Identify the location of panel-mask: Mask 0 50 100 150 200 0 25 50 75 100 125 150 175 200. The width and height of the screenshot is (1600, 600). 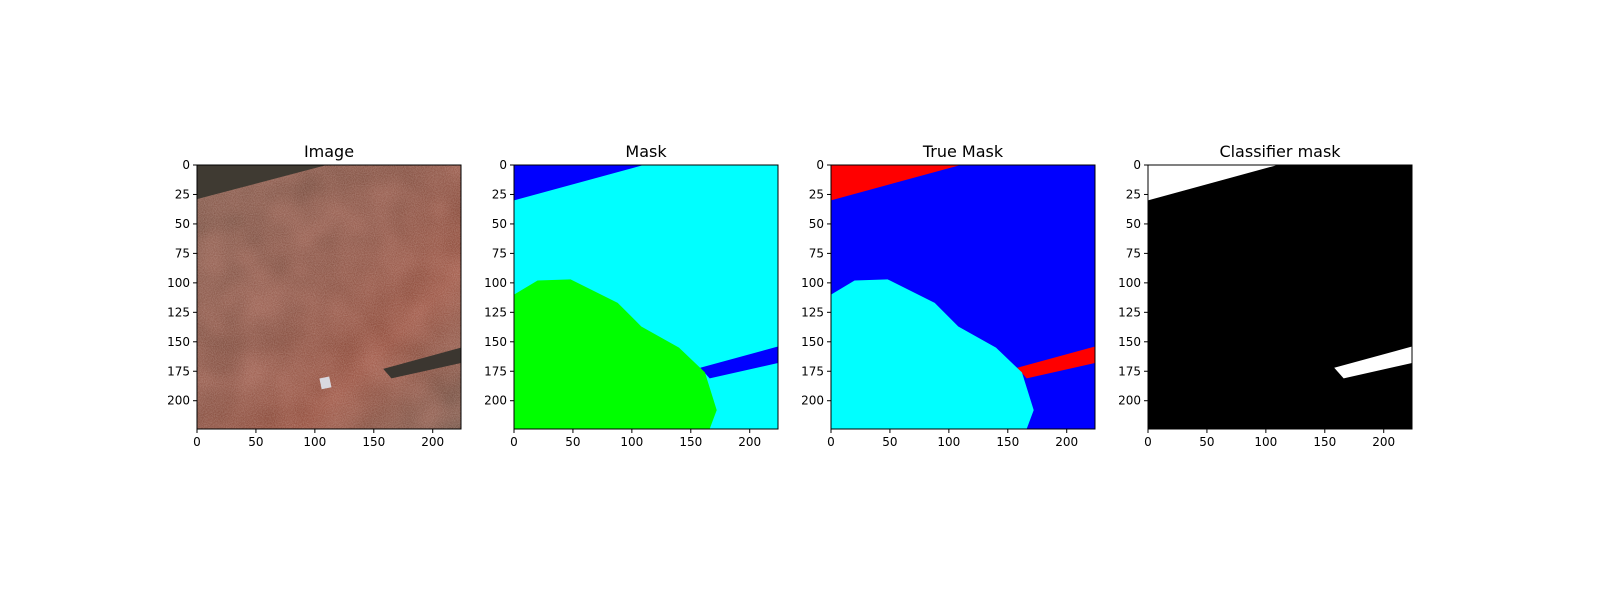
(631, 295).